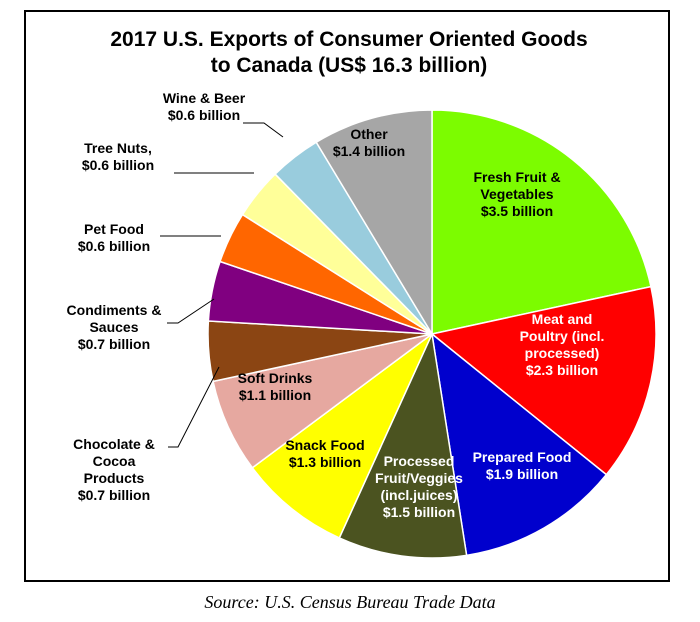 The width and height of the screenshot is (700, 622). Describe the element at coordinates (419, 461) in the screenshot. I see `slice-label-line: Processed` at that location.